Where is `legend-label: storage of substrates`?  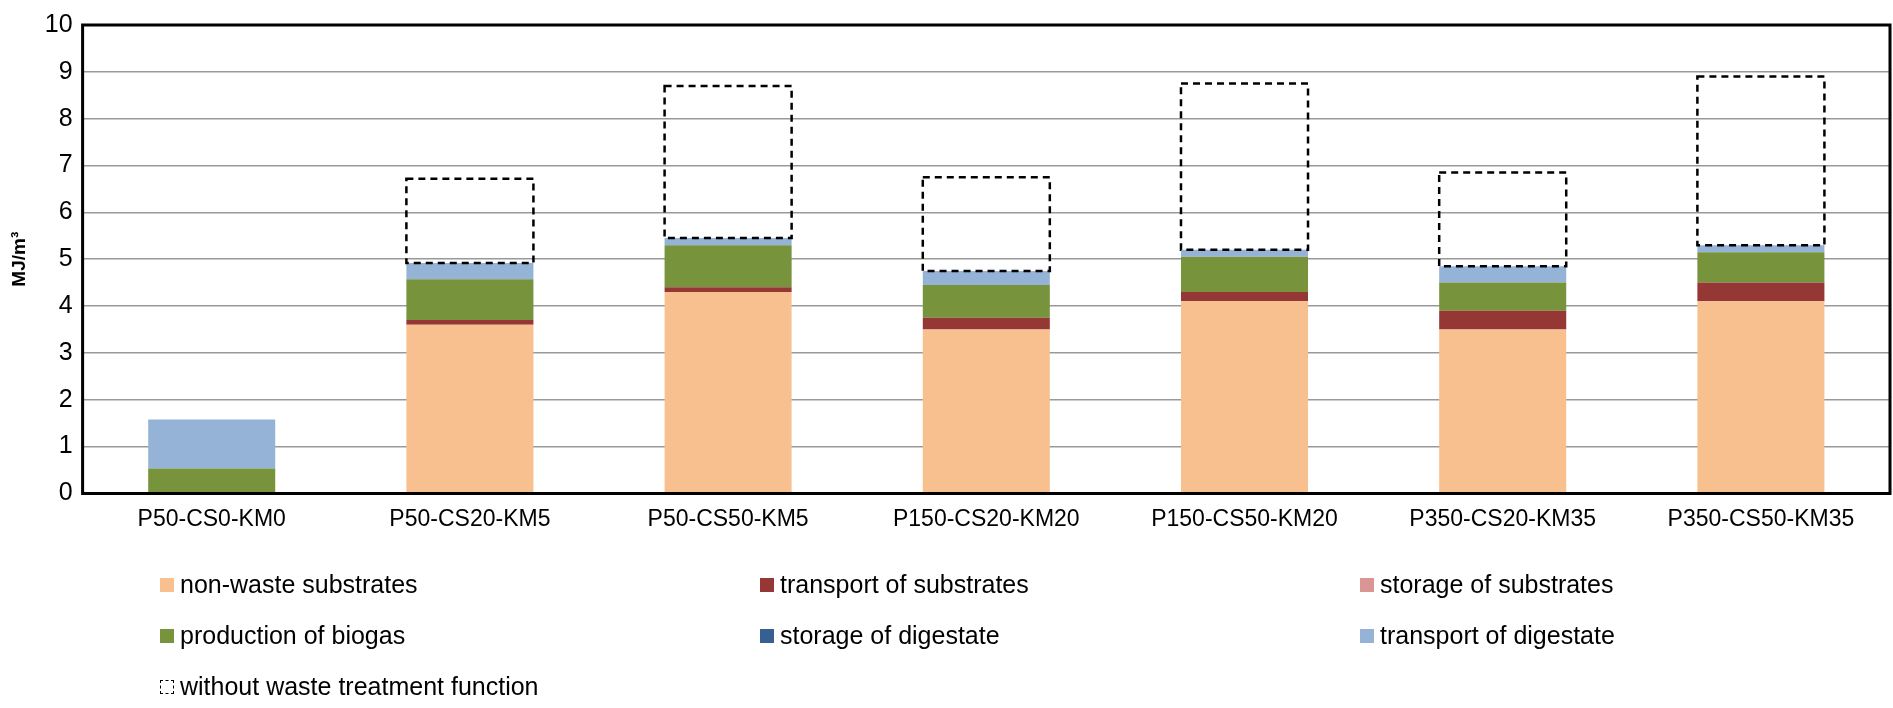
legend-label: storage of substrates is located at coordinates (1497, 584).